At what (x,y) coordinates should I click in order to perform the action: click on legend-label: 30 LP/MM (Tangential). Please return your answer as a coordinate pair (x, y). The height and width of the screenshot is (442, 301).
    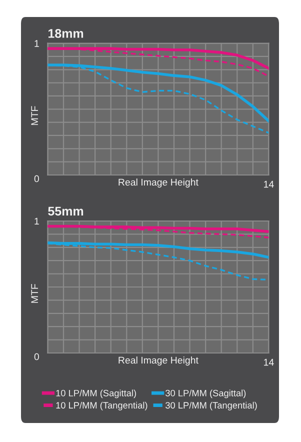
    Looking at the image, I should click on (211, 406).